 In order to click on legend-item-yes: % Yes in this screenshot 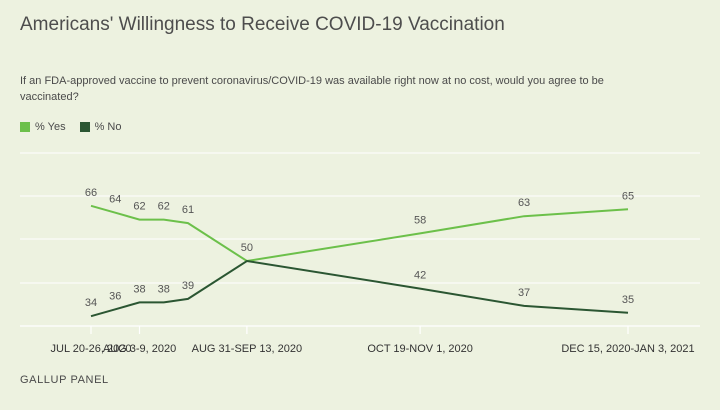, I will do `click(43, 127)`.